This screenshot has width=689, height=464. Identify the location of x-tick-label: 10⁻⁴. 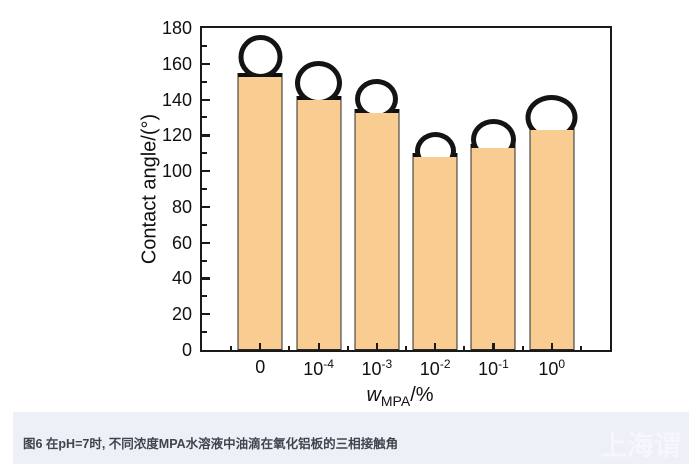
(318, 368).